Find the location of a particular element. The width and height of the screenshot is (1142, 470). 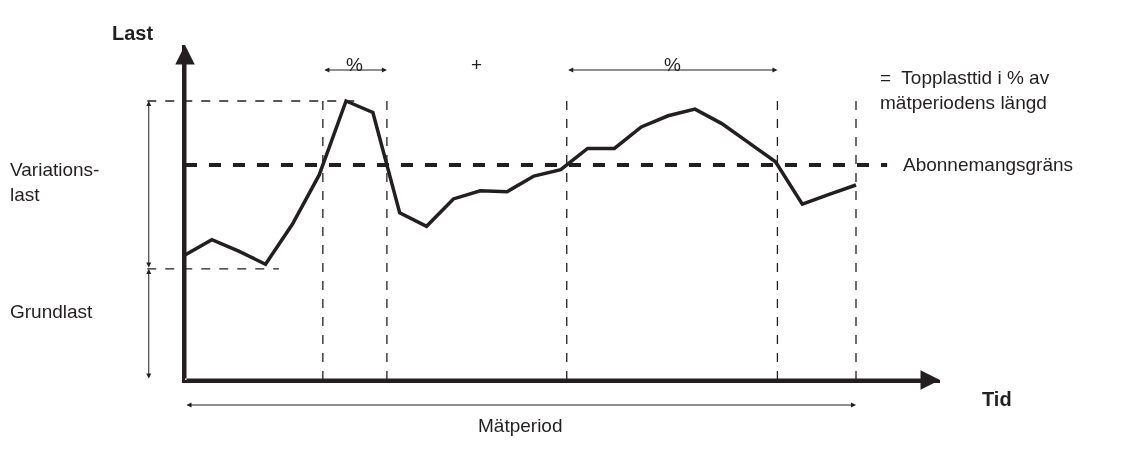

ref-line-label: Abonnemangsgräns is located at coordinates (988, 164).